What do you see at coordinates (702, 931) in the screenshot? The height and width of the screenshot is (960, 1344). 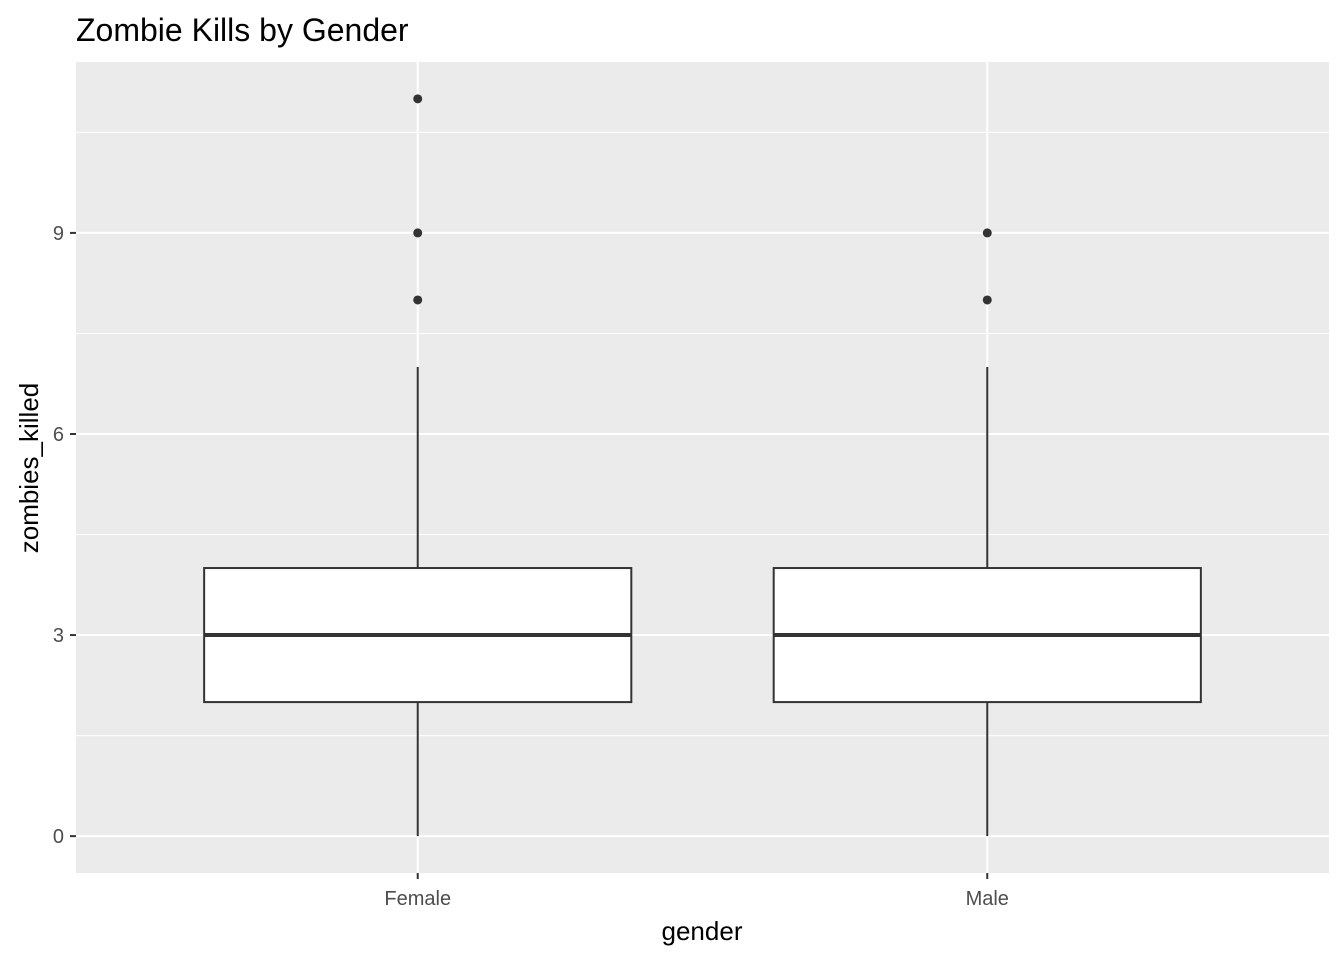 I see `x-axis-title: gender` at bounding box center [702, 931].